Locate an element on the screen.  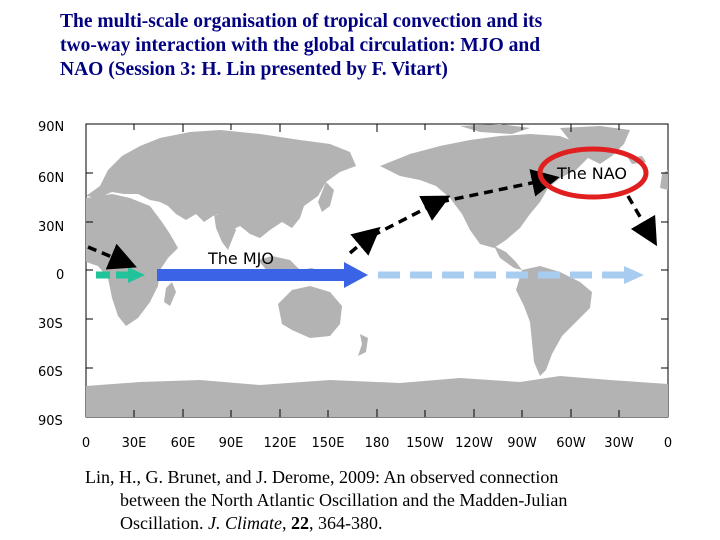
lat-label-60s: 60S is located at coordinates (50, 372).